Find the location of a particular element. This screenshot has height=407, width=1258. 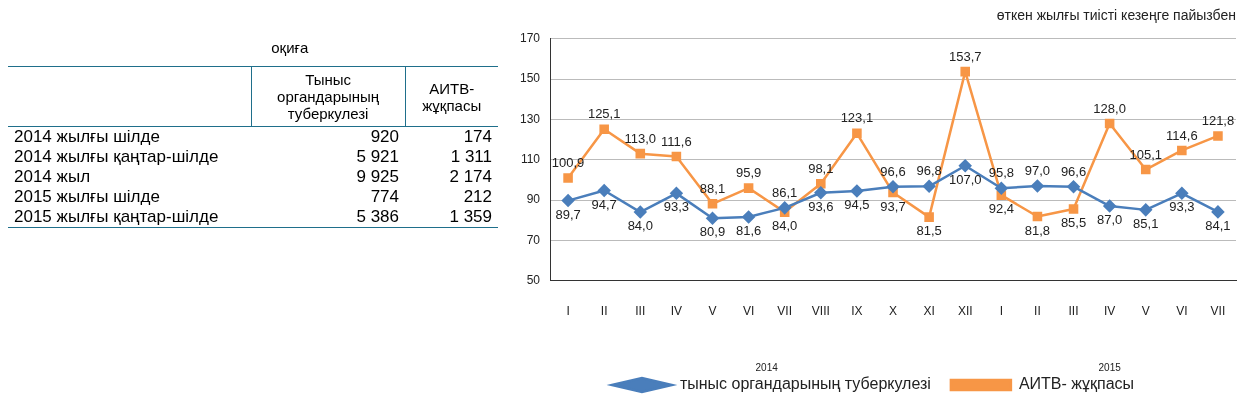

legend-label: тыныс органдарының туберкулезі is located at coordinates (805, 384).